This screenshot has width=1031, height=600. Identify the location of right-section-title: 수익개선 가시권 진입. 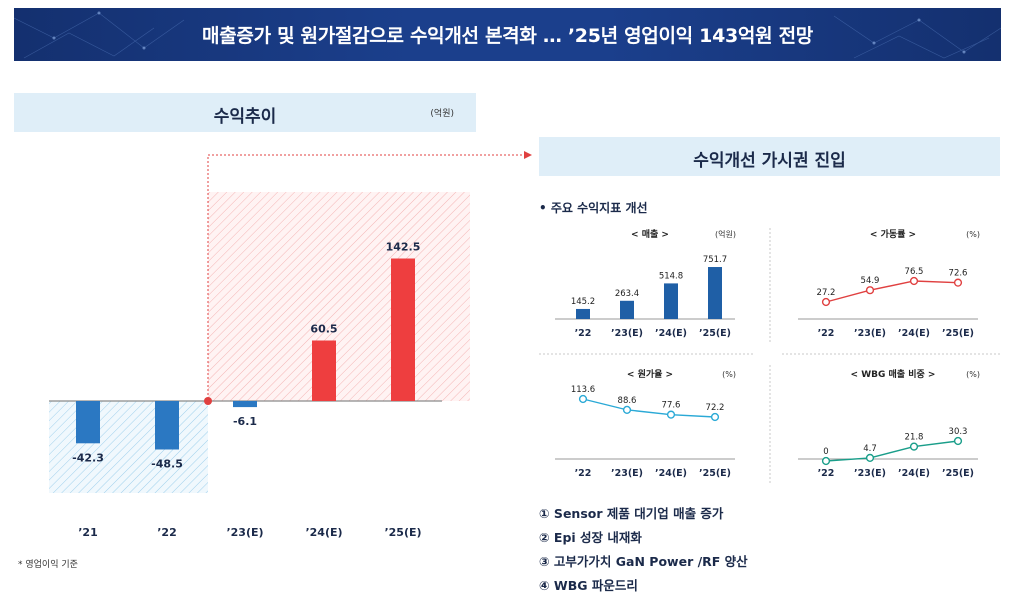
(769, 161).